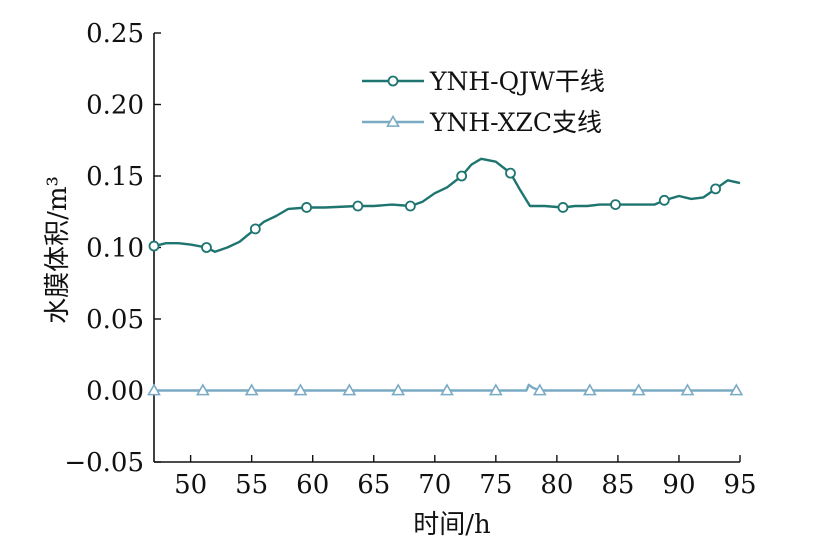 Image resolution: width=815 pixels, height=552 pixels. I want to click on x-tick-label: 95, so click(739, 485).